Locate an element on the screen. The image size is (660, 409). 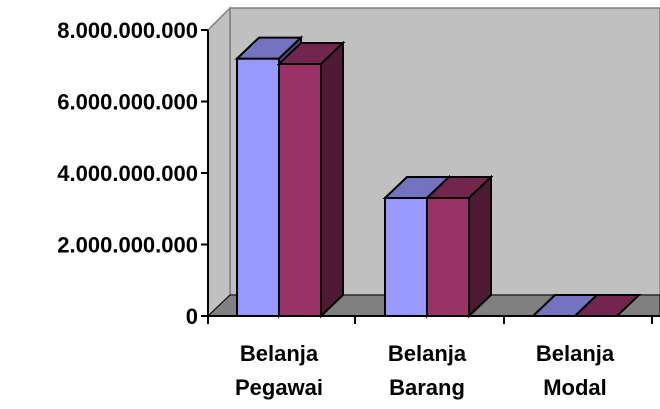
bar-top is located at coordinates (607, 305).